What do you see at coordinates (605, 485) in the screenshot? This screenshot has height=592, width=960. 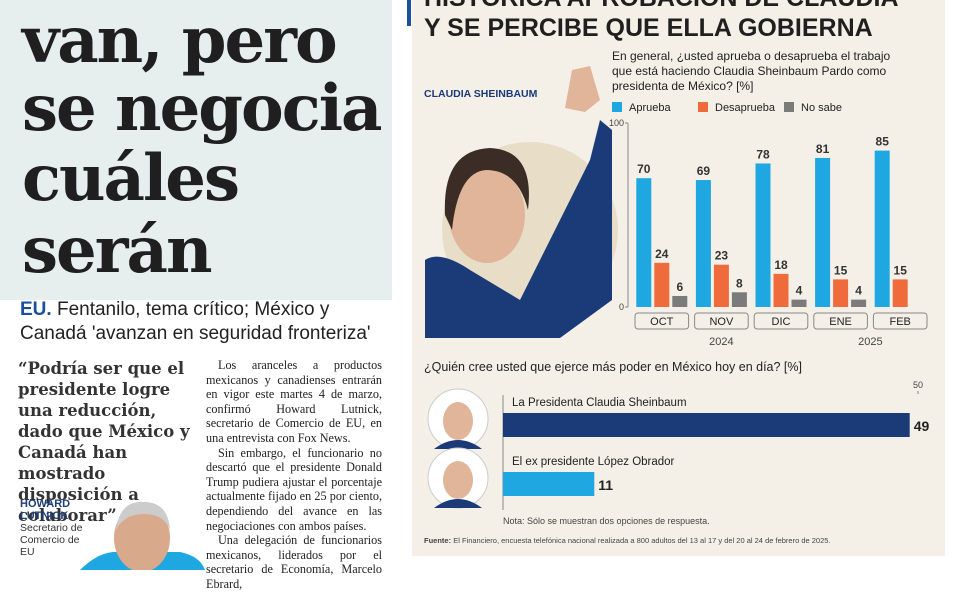 I see `value-label: 11` at bounding box center [605, 485].